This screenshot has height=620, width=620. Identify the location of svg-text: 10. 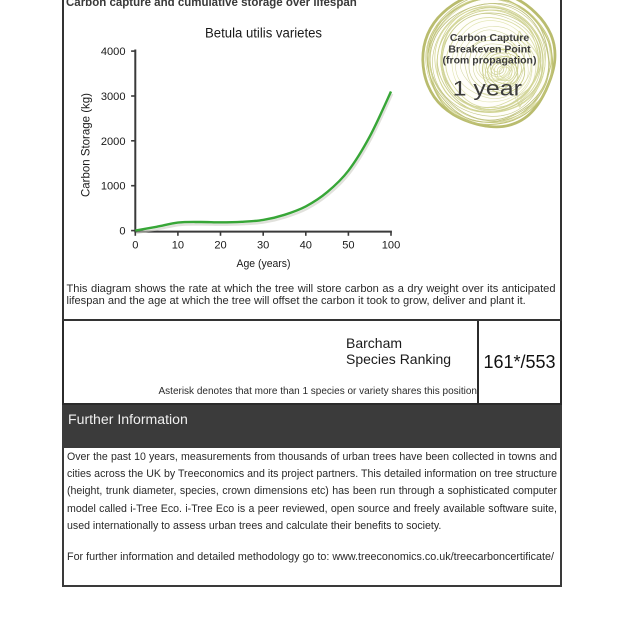
(178, 246).